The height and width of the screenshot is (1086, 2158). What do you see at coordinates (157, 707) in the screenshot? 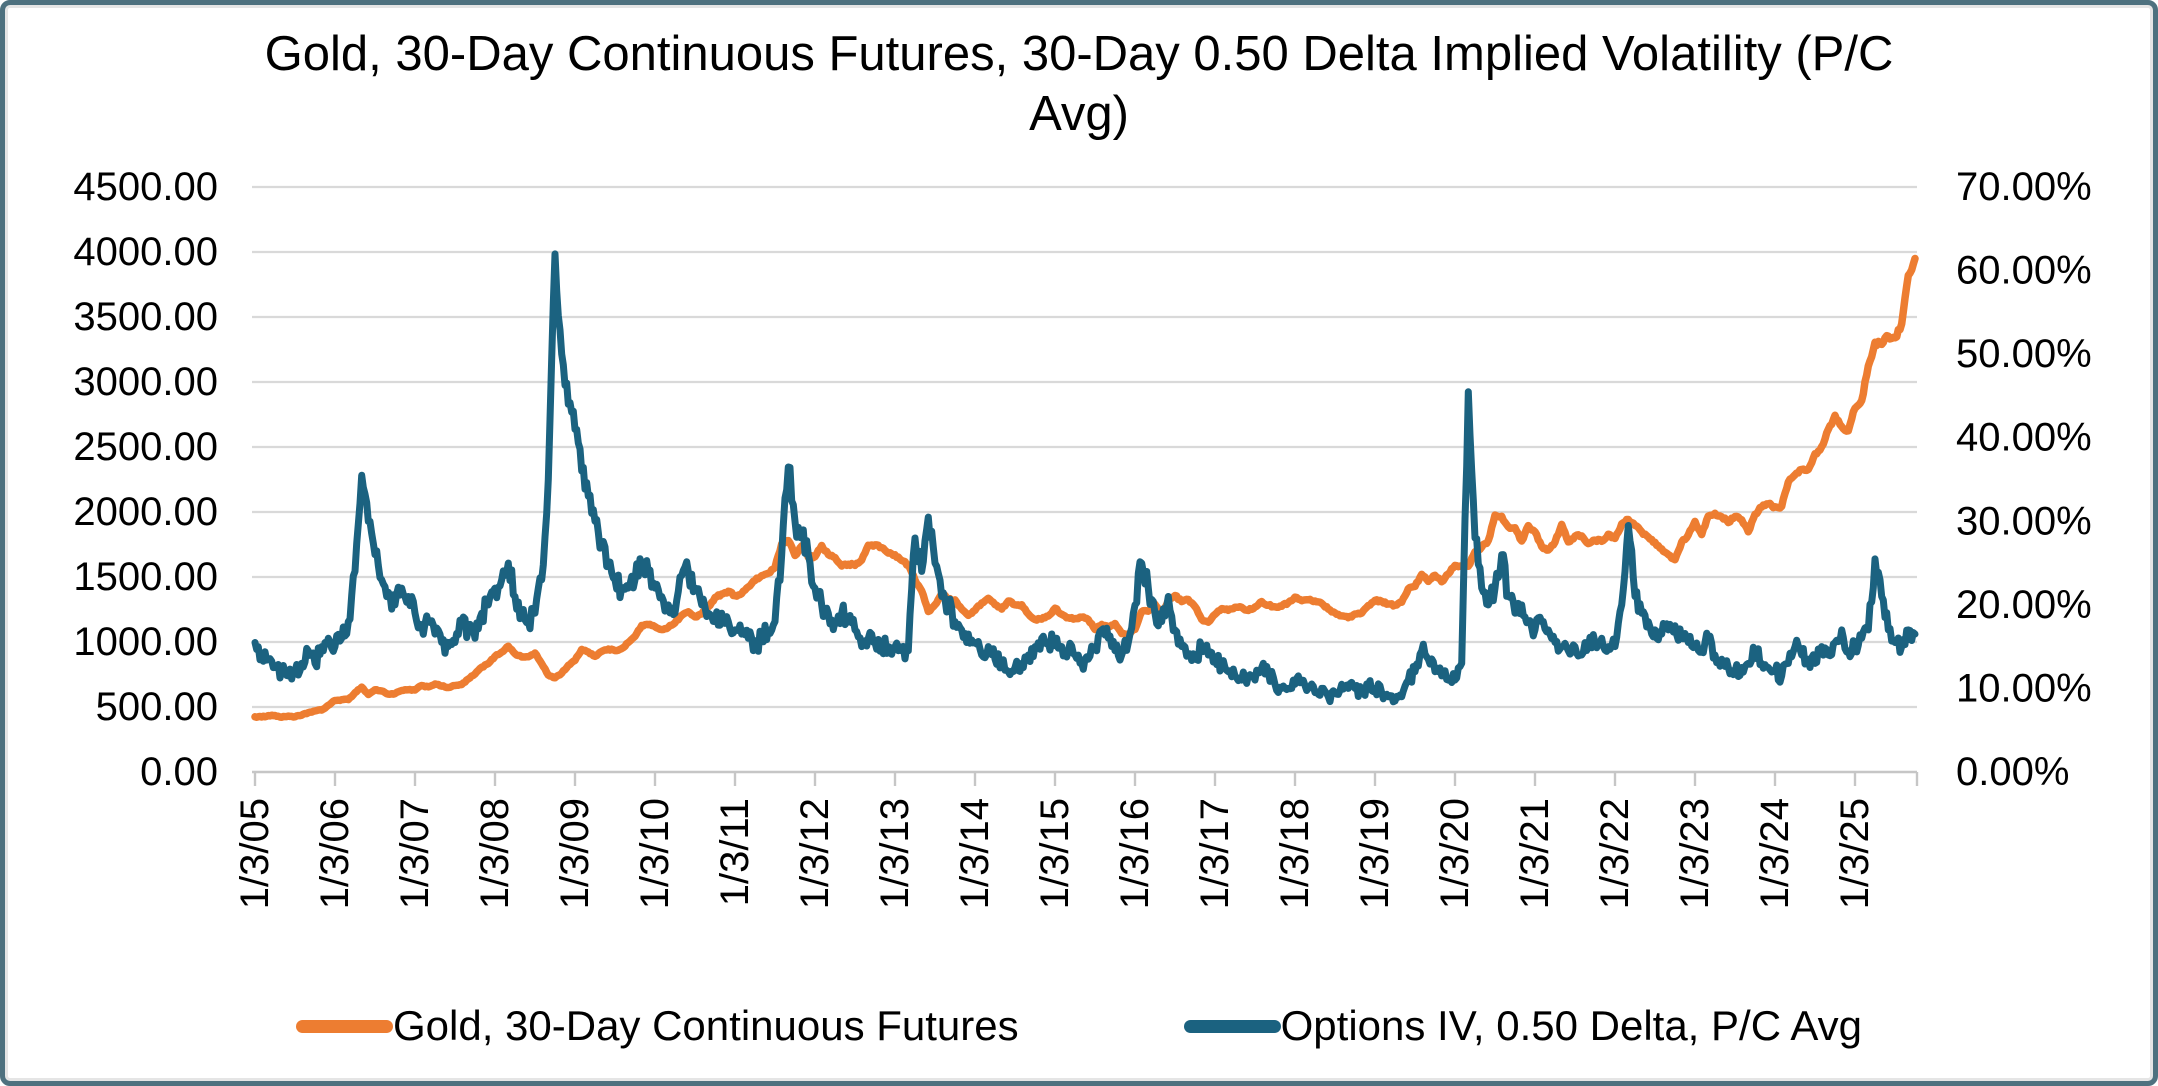
I see `y-left-tick-label: 500.00` at bounding box center [157, 707].